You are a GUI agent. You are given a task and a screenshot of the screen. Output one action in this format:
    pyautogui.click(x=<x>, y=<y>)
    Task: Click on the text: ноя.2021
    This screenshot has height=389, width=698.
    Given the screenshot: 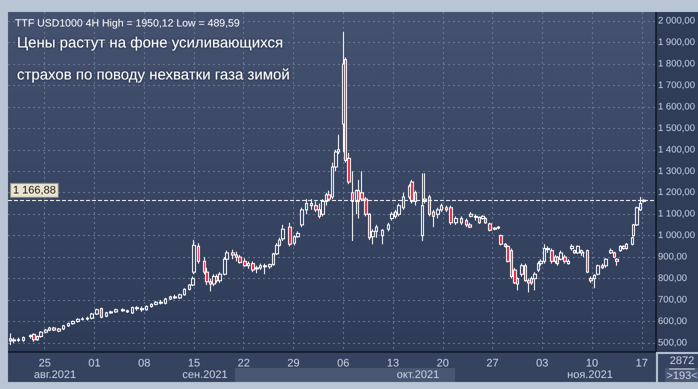 What is the action you would take?
    pyautogui.click(x=590, y=375)
    